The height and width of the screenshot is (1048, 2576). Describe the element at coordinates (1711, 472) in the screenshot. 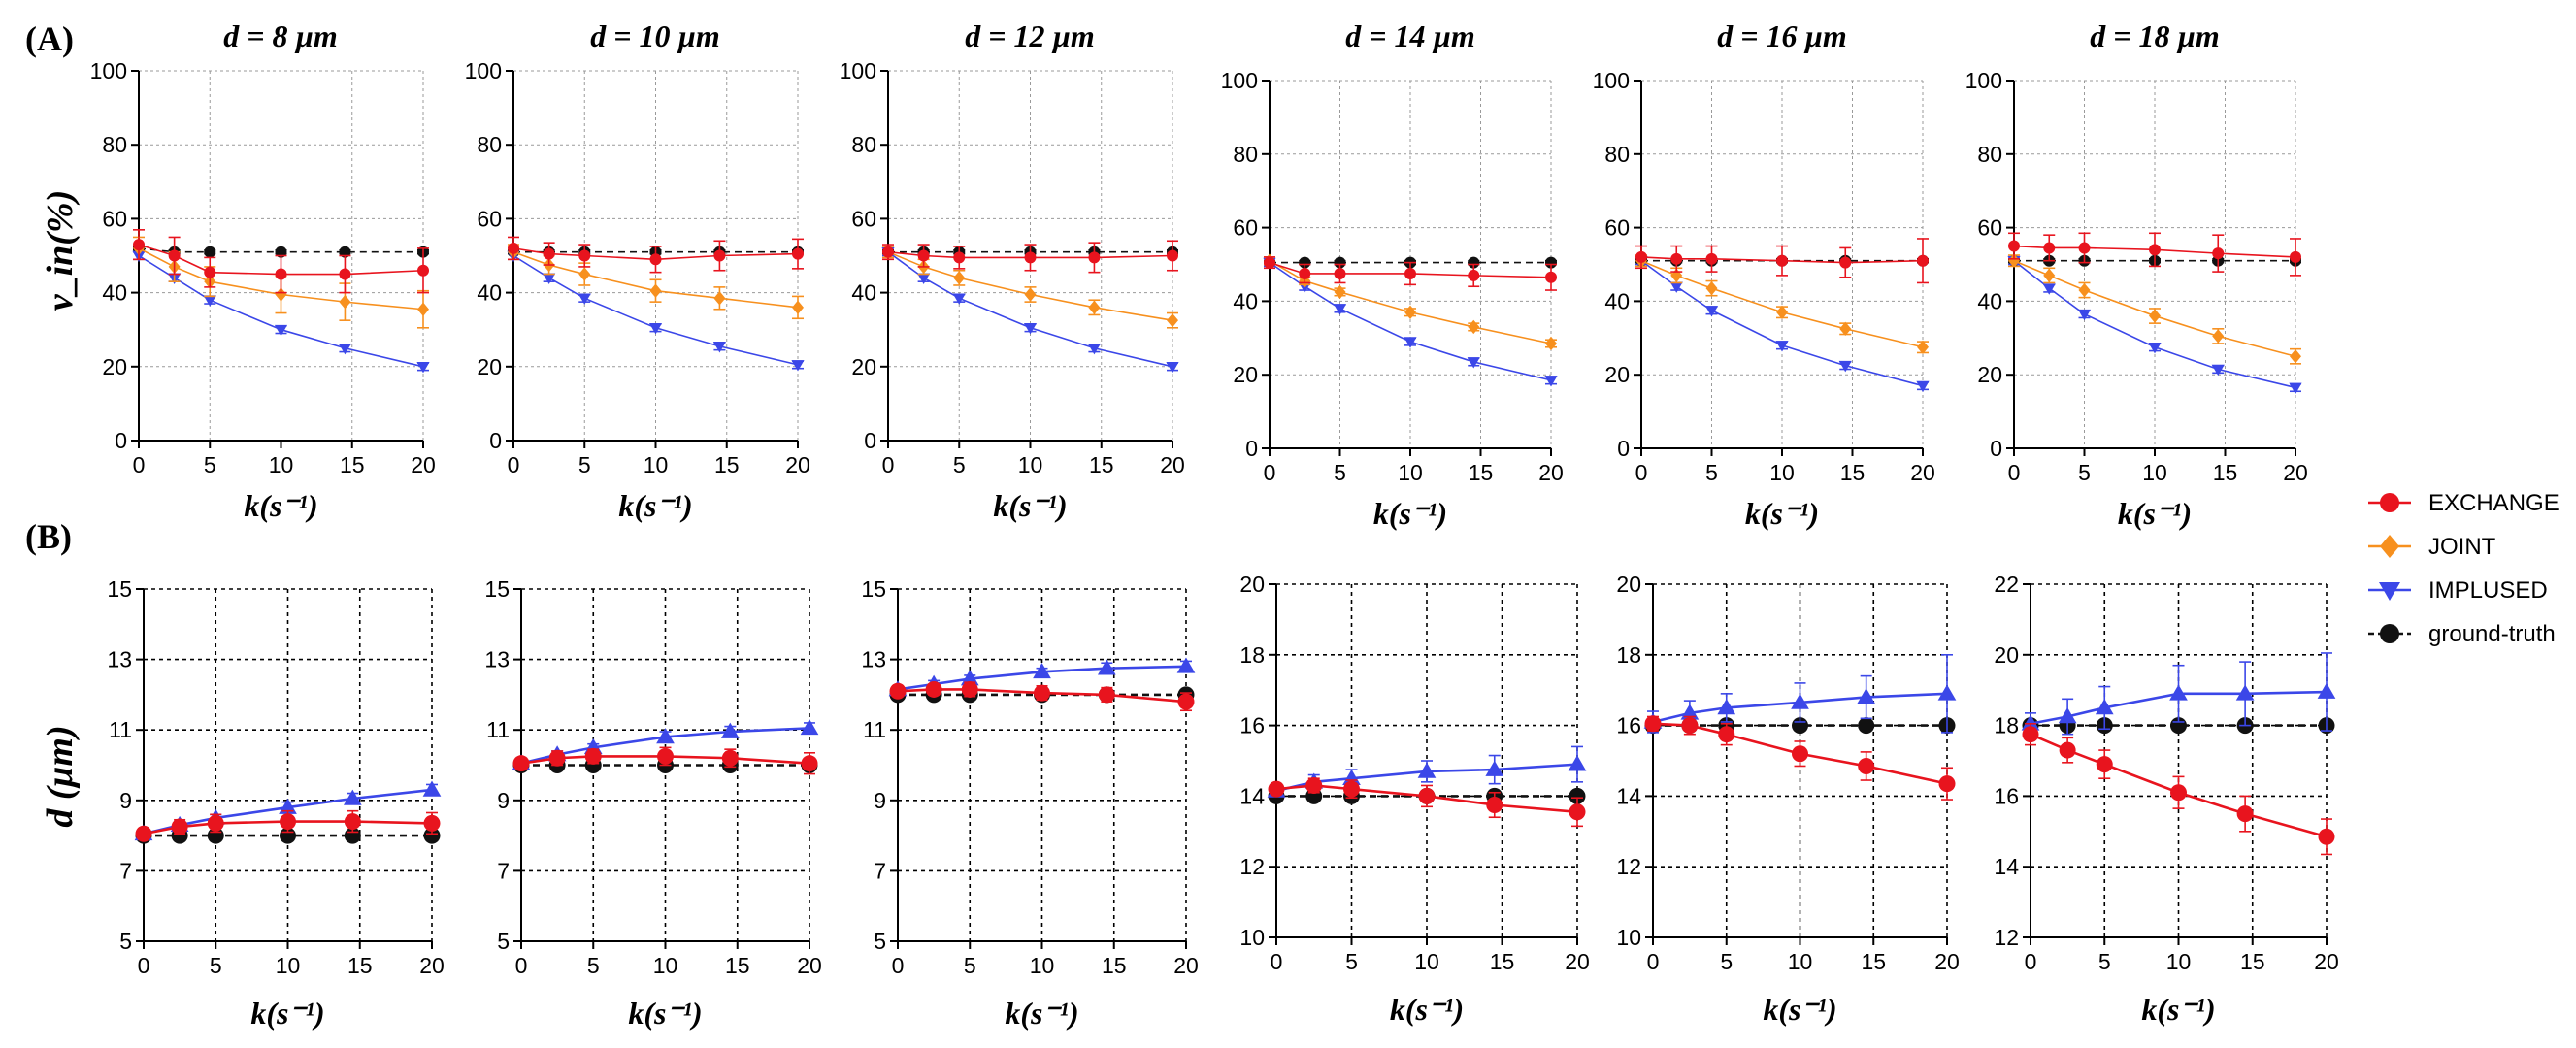

I see `panel-a-5-xtick-label: 5` at that location.